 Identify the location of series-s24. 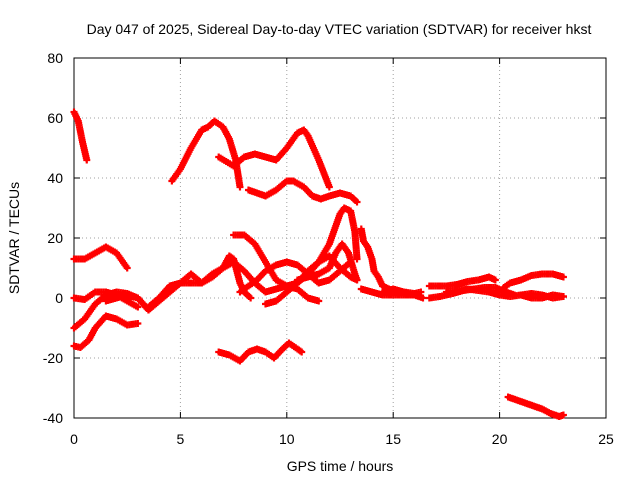
(535, 406).